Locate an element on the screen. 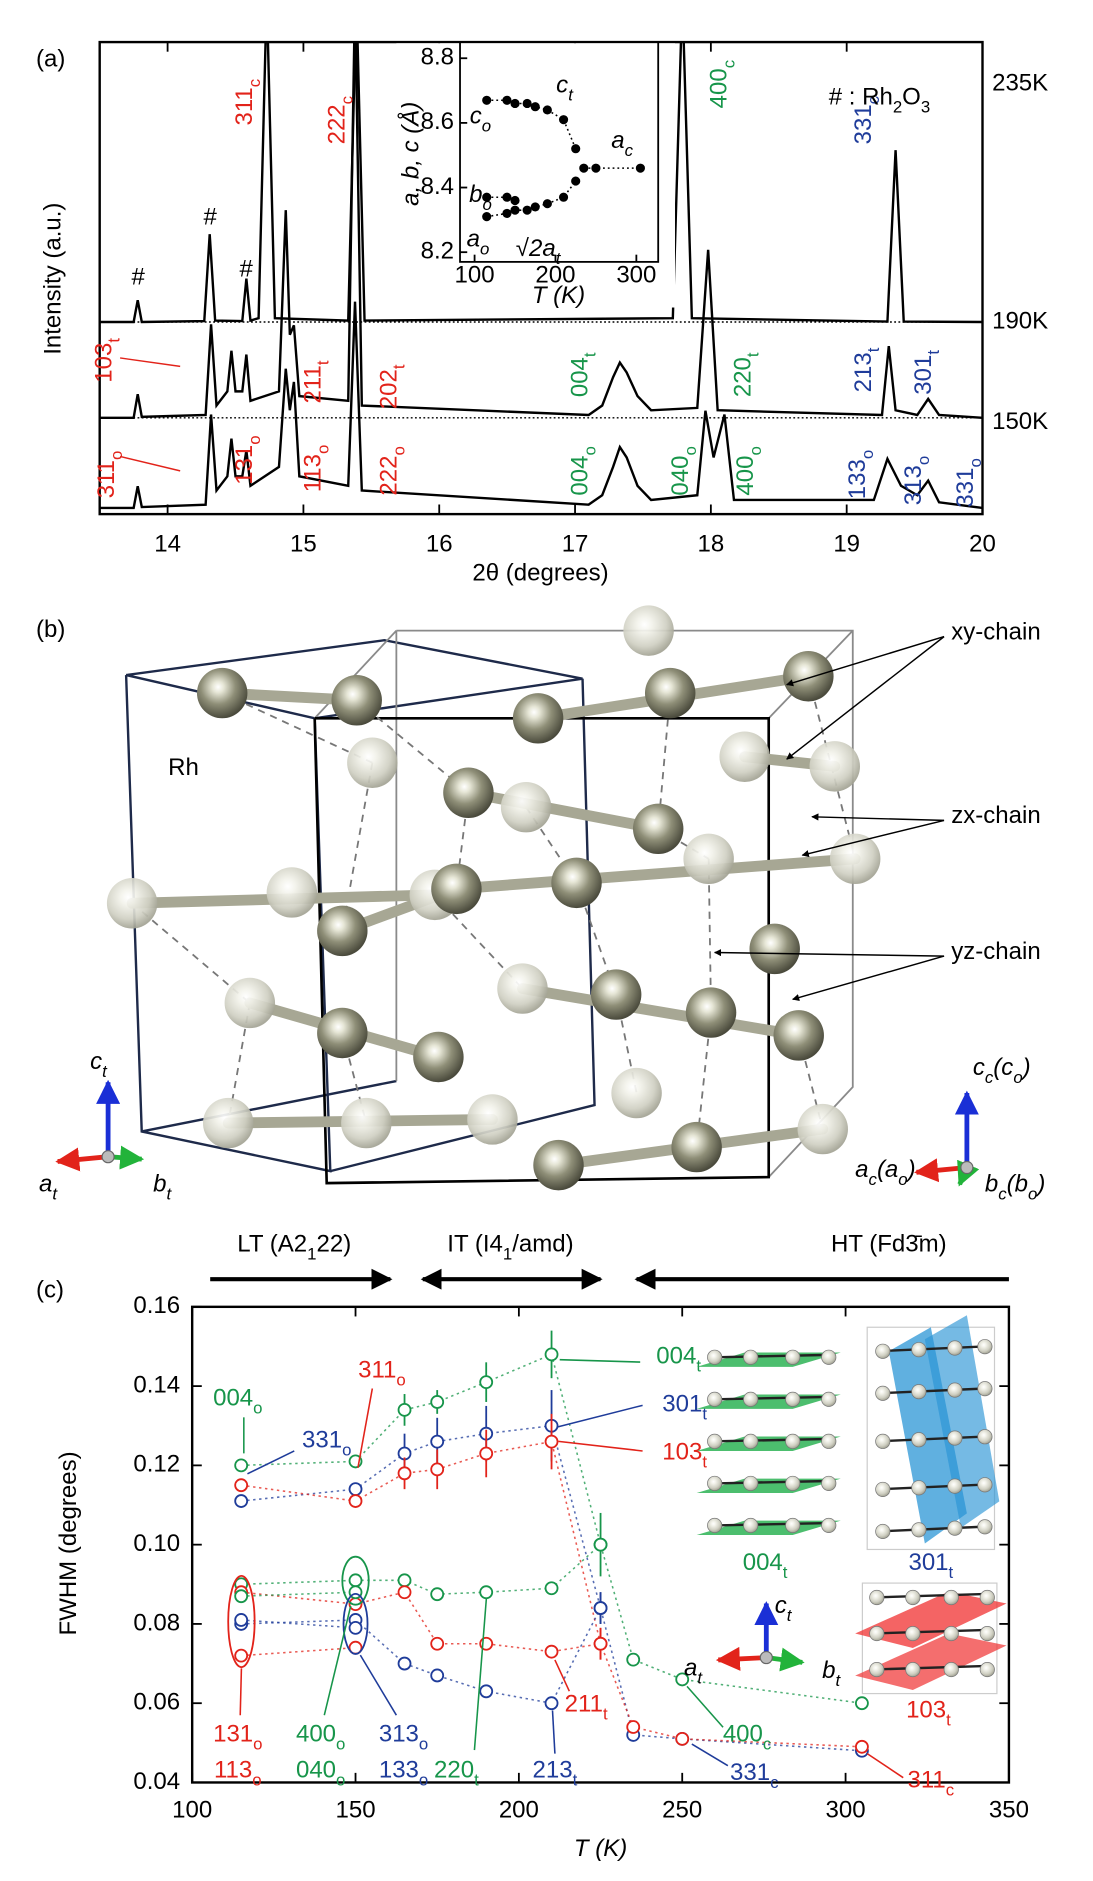 This screenshot has width=1093, height=1881. inset-label: ac is located at coordinates (622, 143).